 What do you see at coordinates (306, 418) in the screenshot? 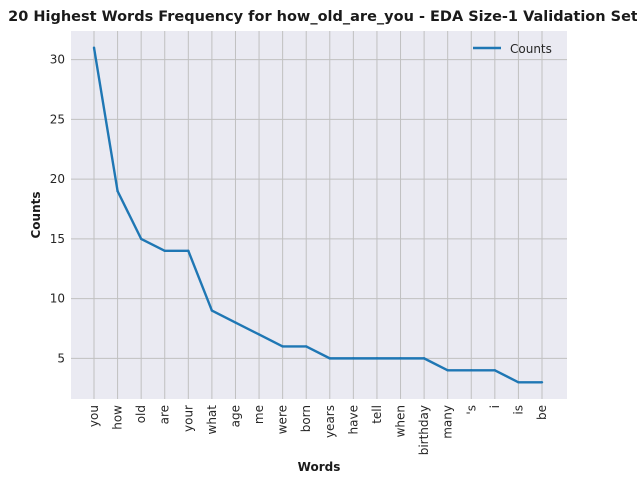
I see `x-tick-label: born` at bounding box center [306, 418].